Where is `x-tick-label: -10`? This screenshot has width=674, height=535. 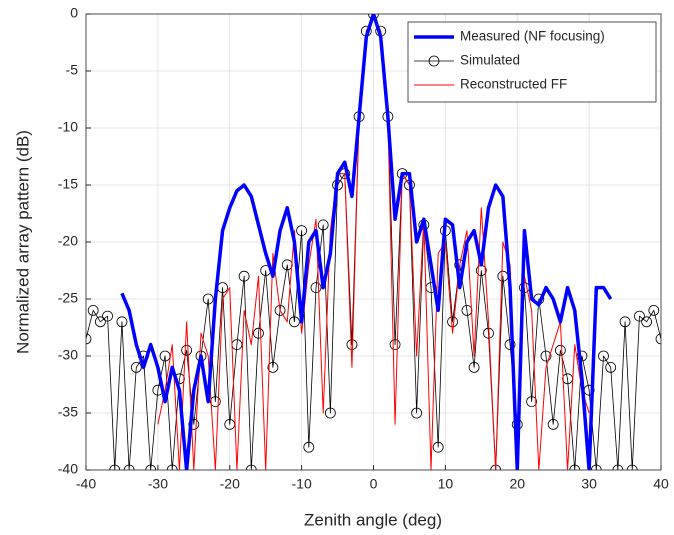 x-tick-label: -10 is located at coordinates (302, 484).